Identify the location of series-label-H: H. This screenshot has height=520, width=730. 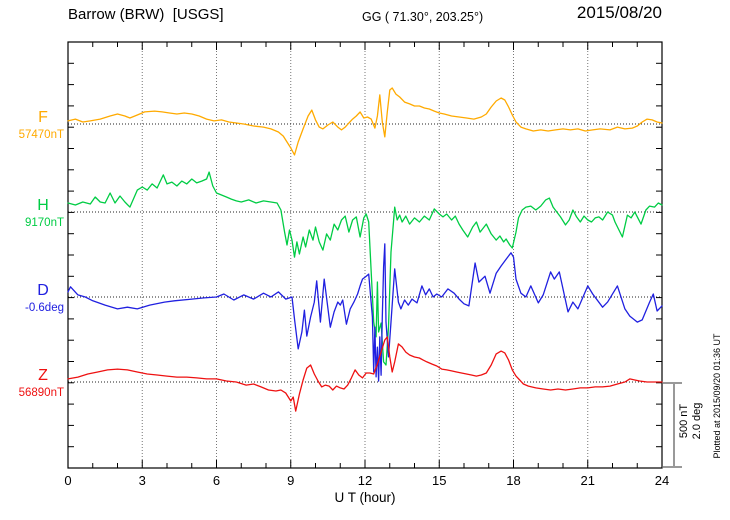
(43, 205).